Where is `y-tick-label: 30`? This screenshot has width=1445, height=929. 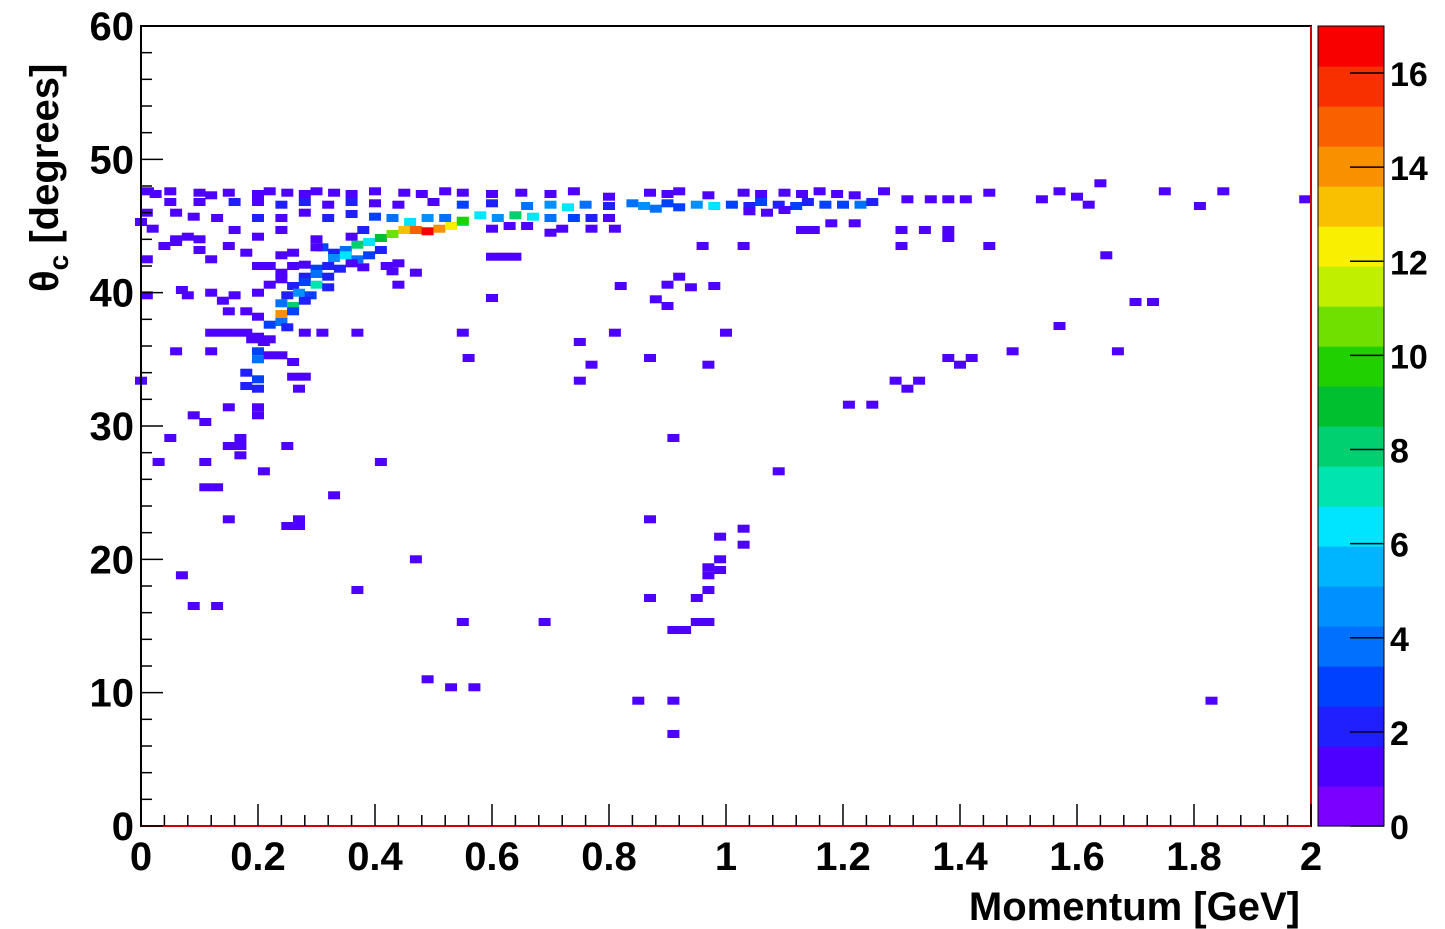 y-tick-label: 30 is located at coordinates (112, 427).